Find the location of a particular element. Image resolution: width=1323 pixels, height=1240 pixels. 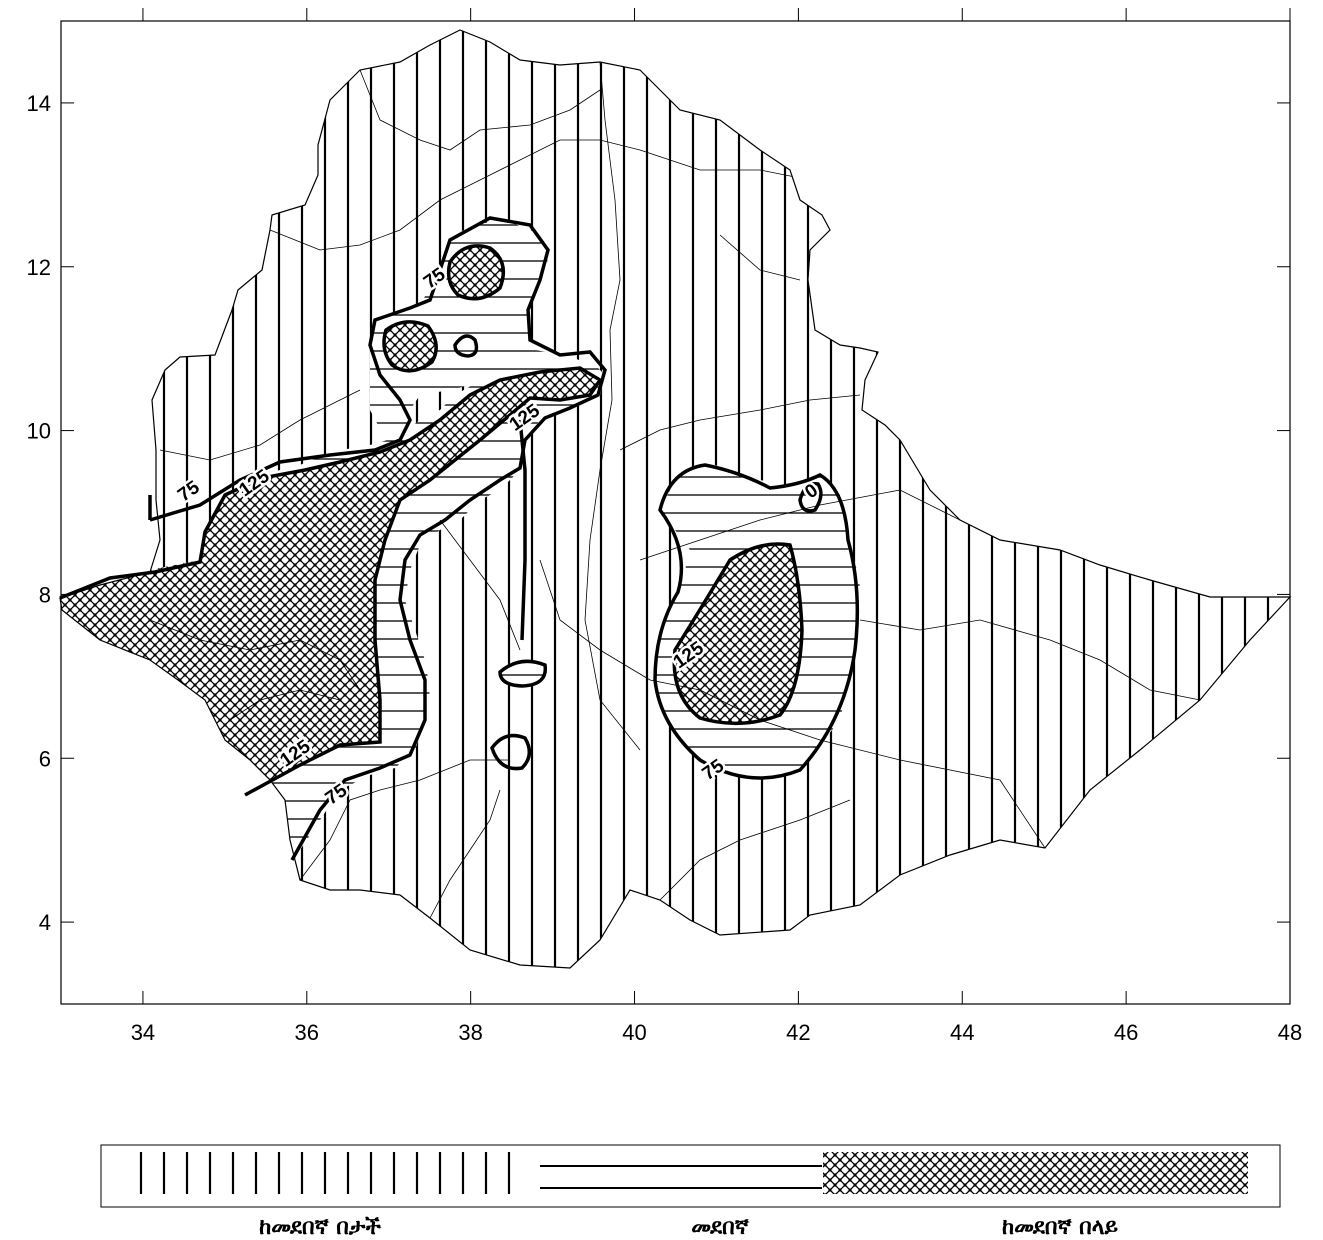

y-tick-label: 12 is located at coordinates (39, 267).